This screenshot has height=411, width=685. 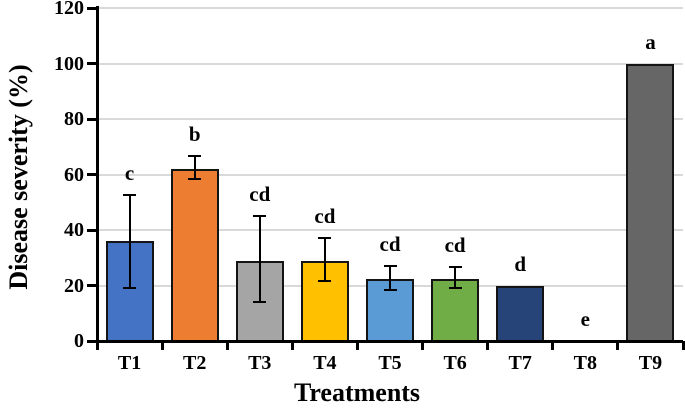 What do you see at coordinates (79, 341) in the screenshot?
I see `y-tick-label-0: 0` at bounding box center [79, 341].